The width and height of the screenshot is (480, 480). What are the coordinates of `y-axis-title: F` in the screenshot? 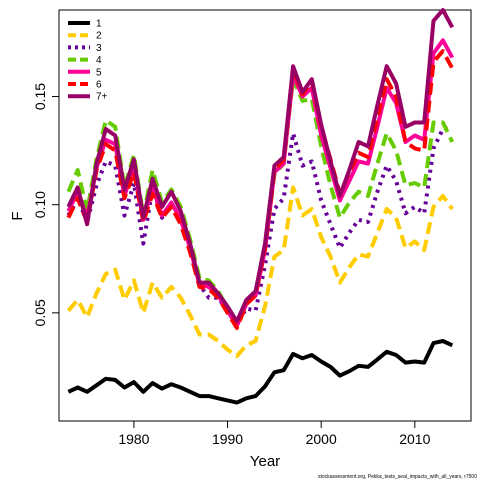 It's located at (17, 215).